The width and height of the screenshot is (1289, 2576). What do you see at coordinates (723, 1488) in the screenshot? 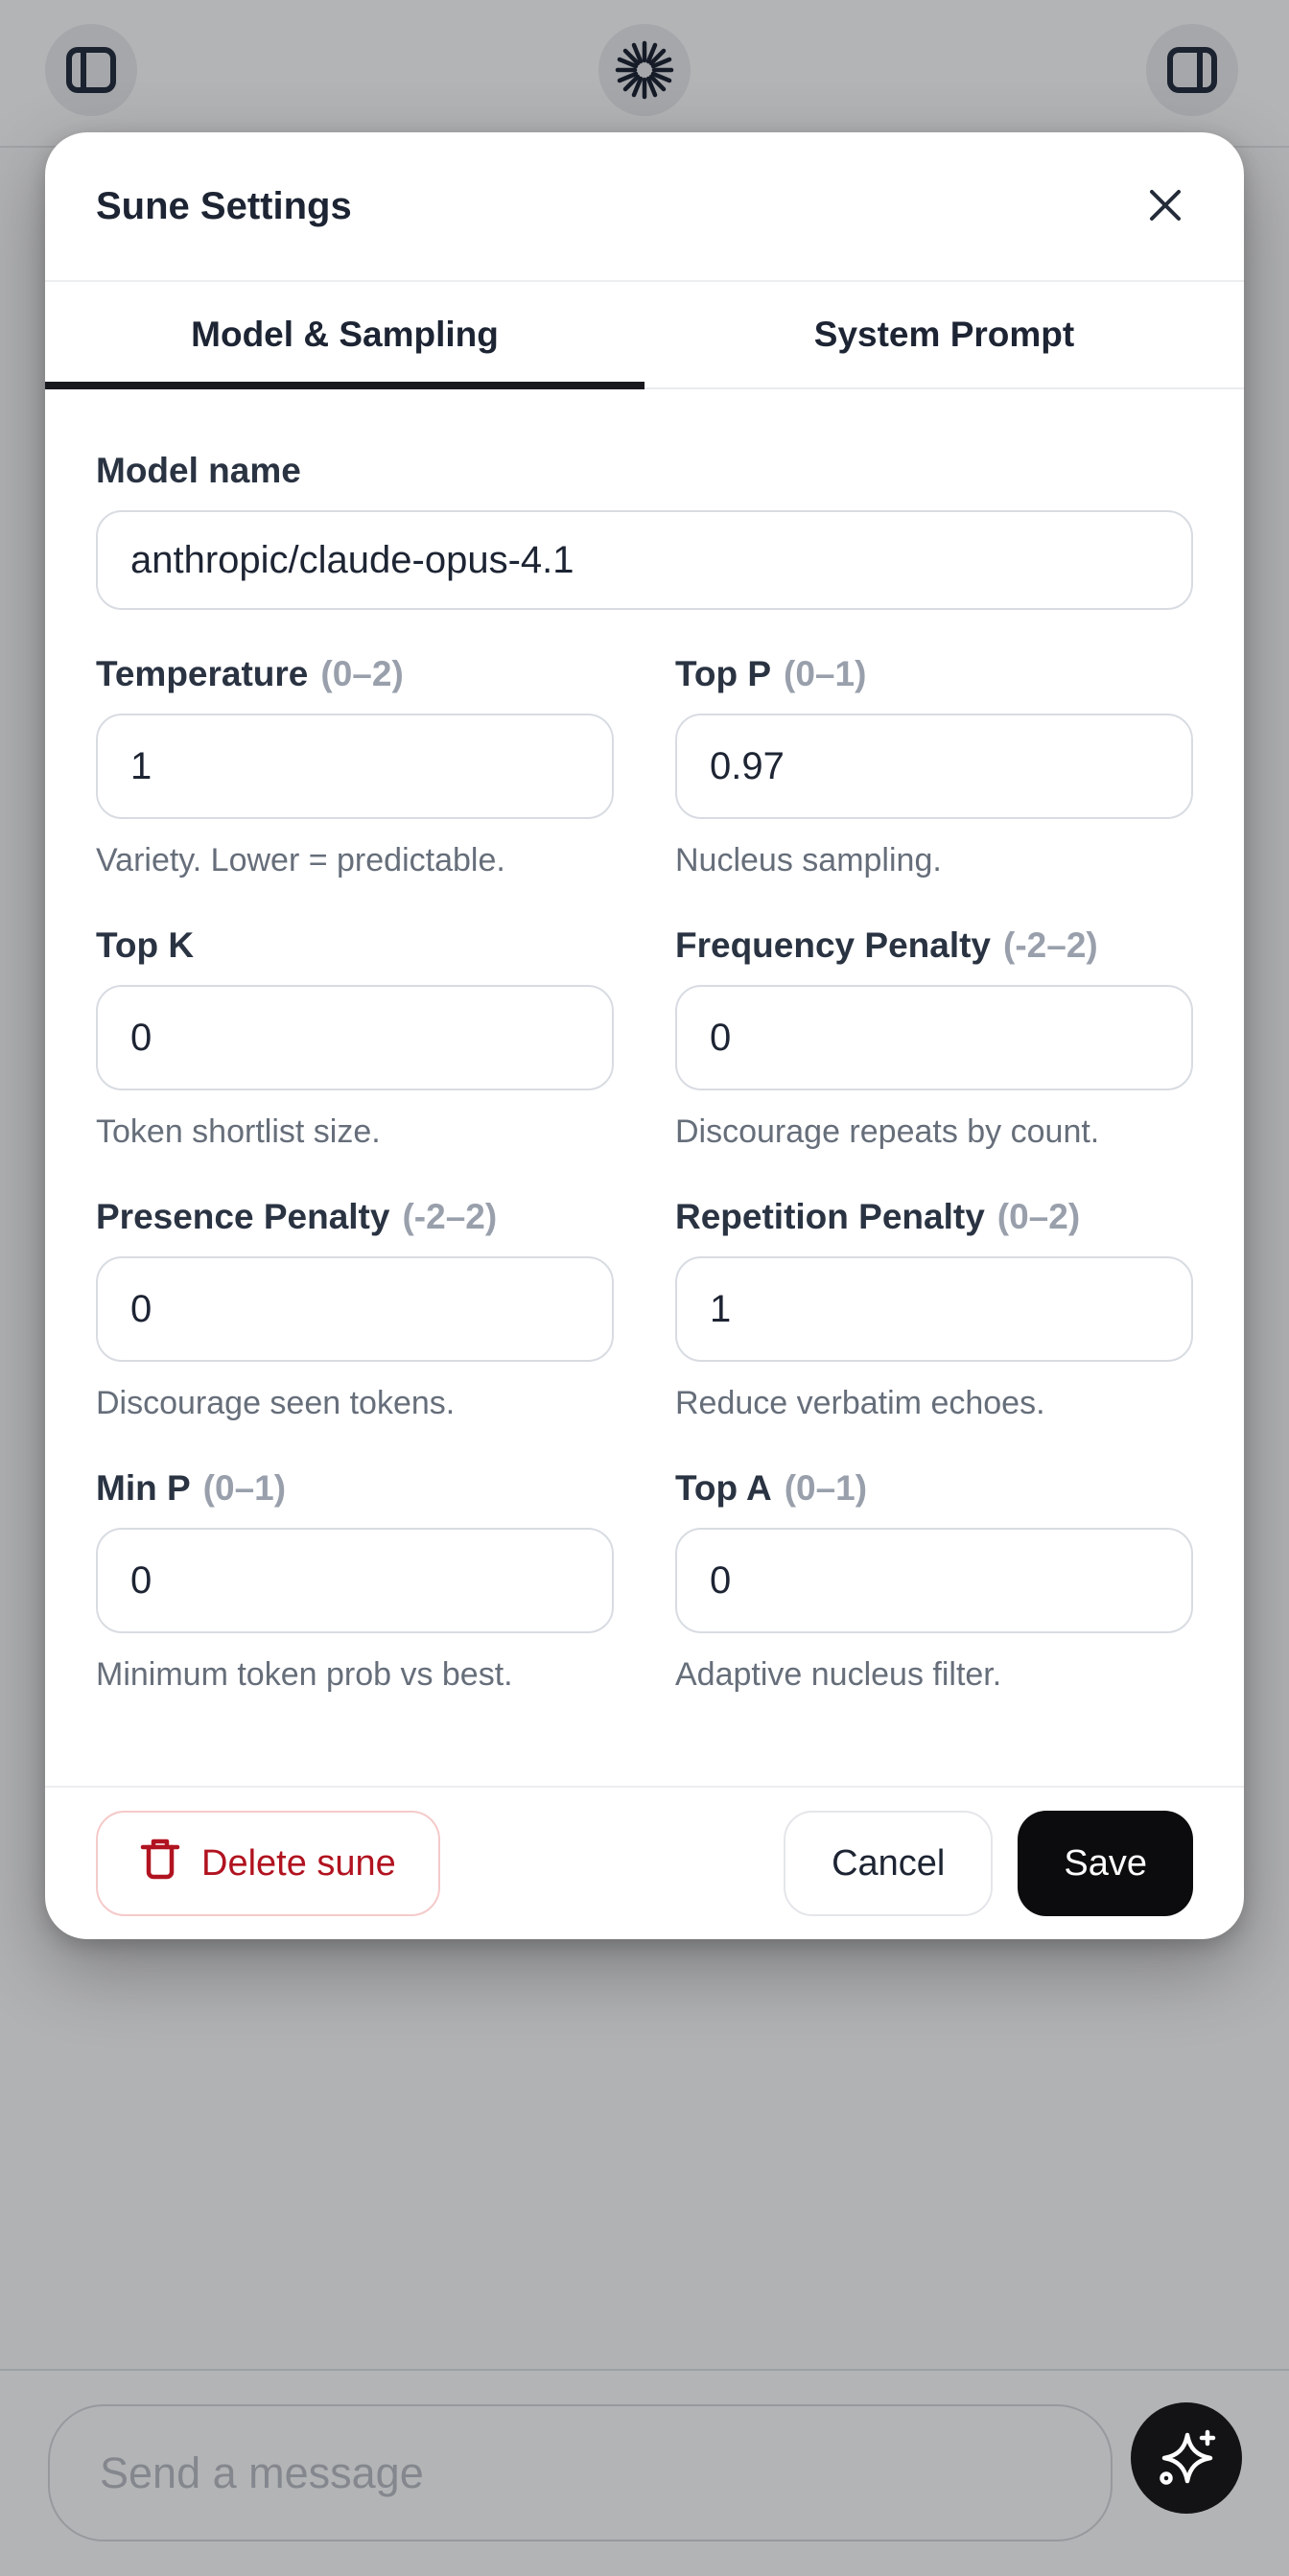
I see `top-a-label: Top A` at bounding box center [723, 1488].